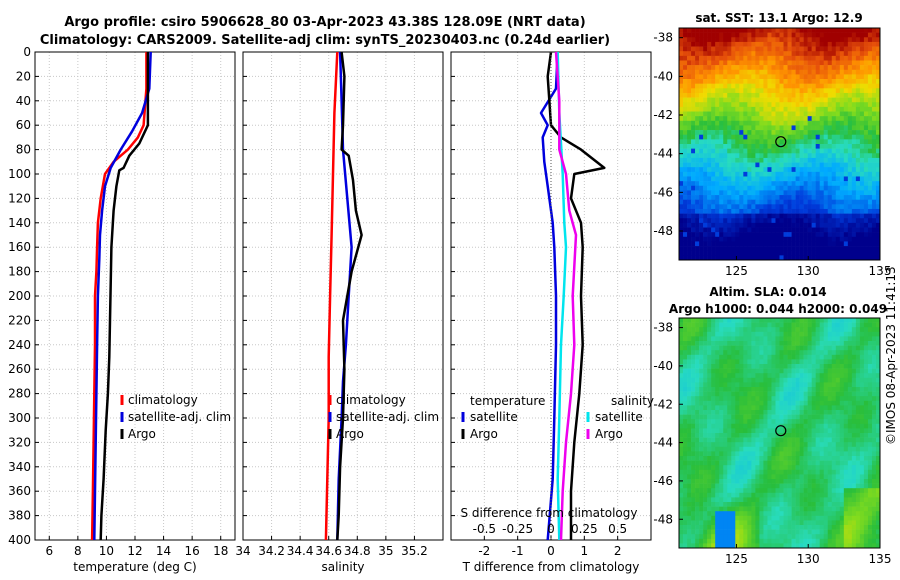 The image size is (900, 580). Describe the element at coordinates (19, 296) in the screenshot. I see `y-tick-label: 200` at that location.